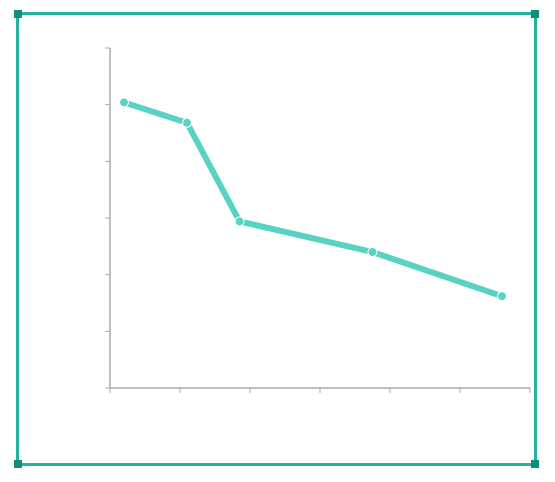 Image resolution: width=555 pixels, height=482 pixels. Describe the element at coordinates (535, 464) in the screenshot. I see `frame-corner-bottom-right` at that location.